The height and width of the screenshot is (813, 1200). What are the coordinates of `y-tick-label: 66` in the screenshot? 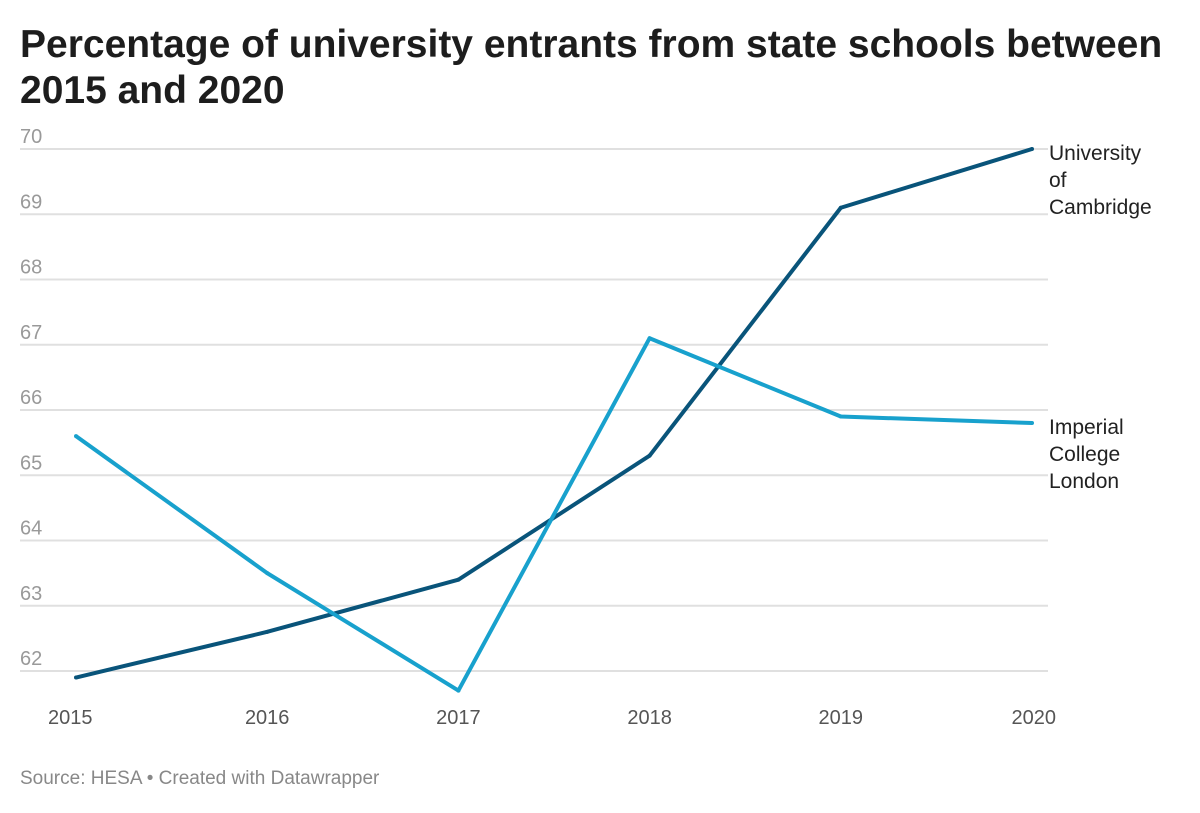 It's located at (31, 398).